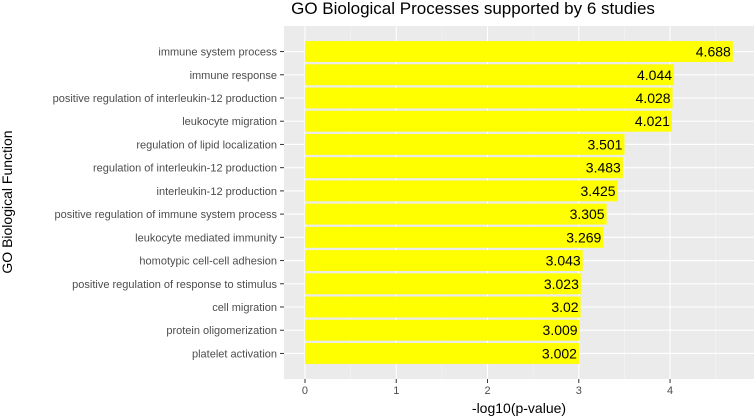 Image resolution: width=754 pixels, height=417 pixels. Describe the element at coordinates (653, 98) in the screenshot. I see `bar-value-label: 4.028` at that location.